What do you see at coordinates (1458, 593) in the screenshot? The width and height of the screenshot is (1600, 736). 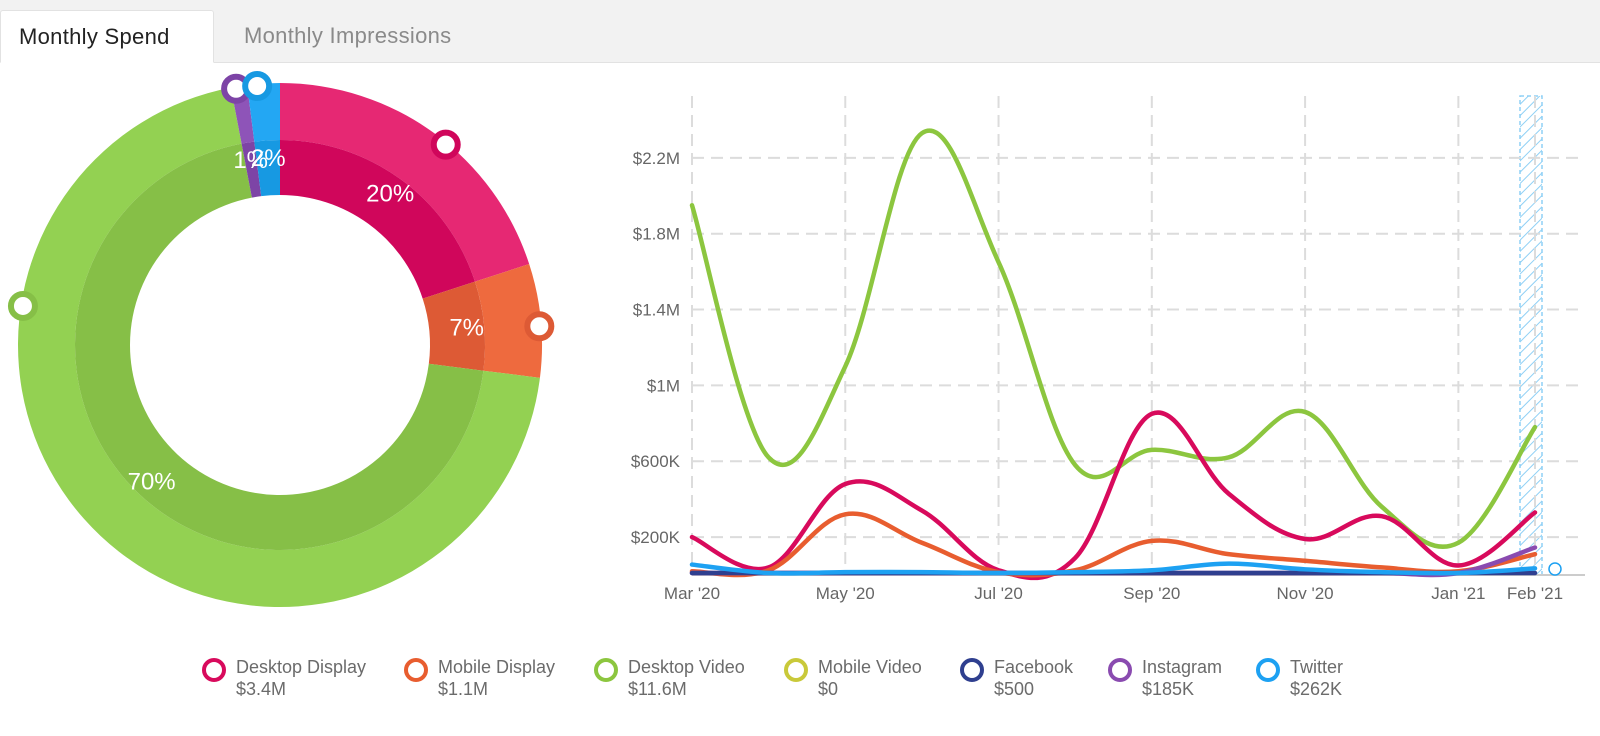 I see `x-tick-label: Jan '21` at bounding box center [1458, 593].